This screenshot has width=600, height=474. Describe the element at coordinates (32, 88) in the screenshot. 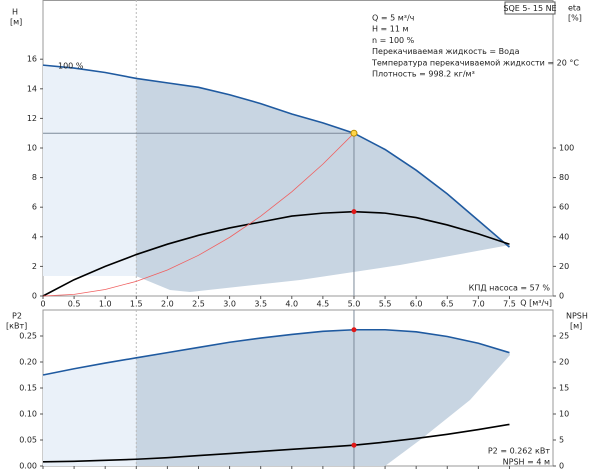

I see `y-tick-label: 14` at that location.